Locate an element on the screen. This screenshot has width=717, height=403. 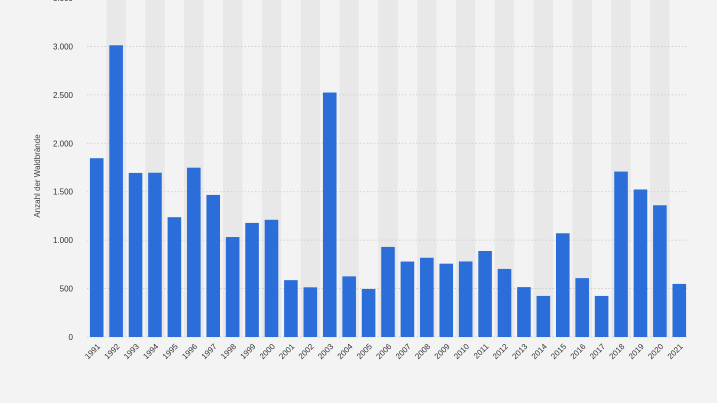
bar-2015 is located at coordinates (562, 285).